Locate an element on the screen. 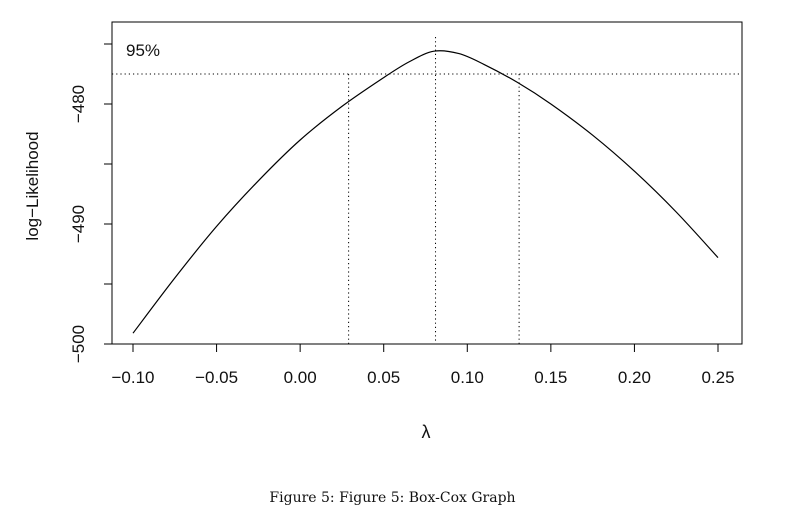 The image size is (785, 524). y-tick-label: −490 is located at coordinates (78, 224).